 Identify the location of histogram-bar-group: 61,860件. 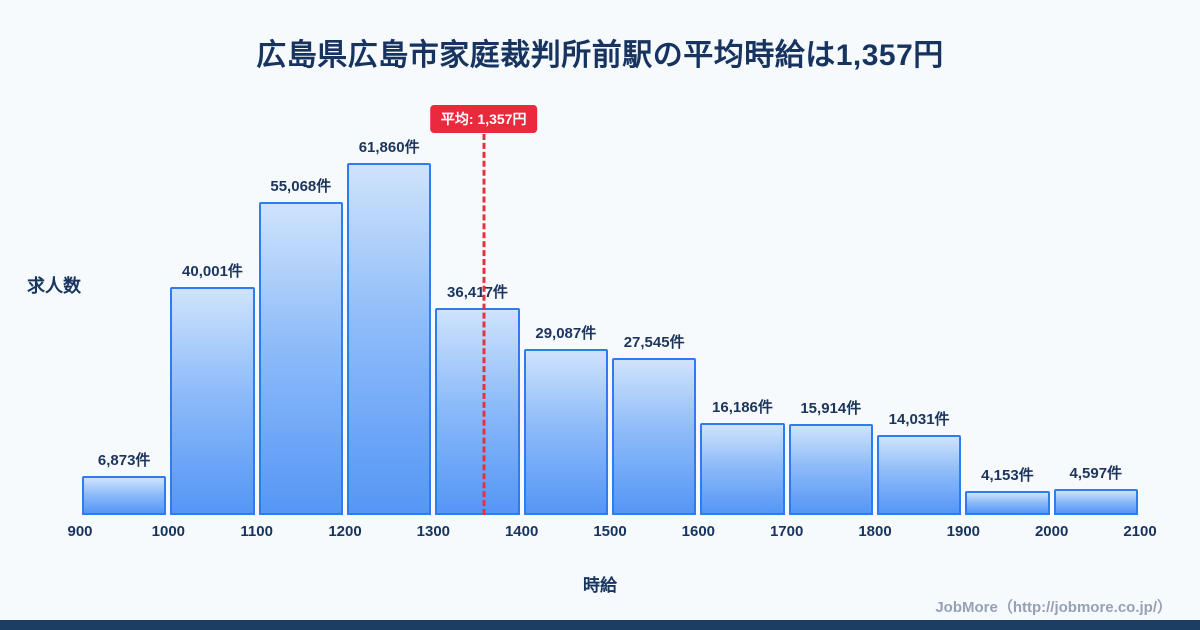
(389, 325).